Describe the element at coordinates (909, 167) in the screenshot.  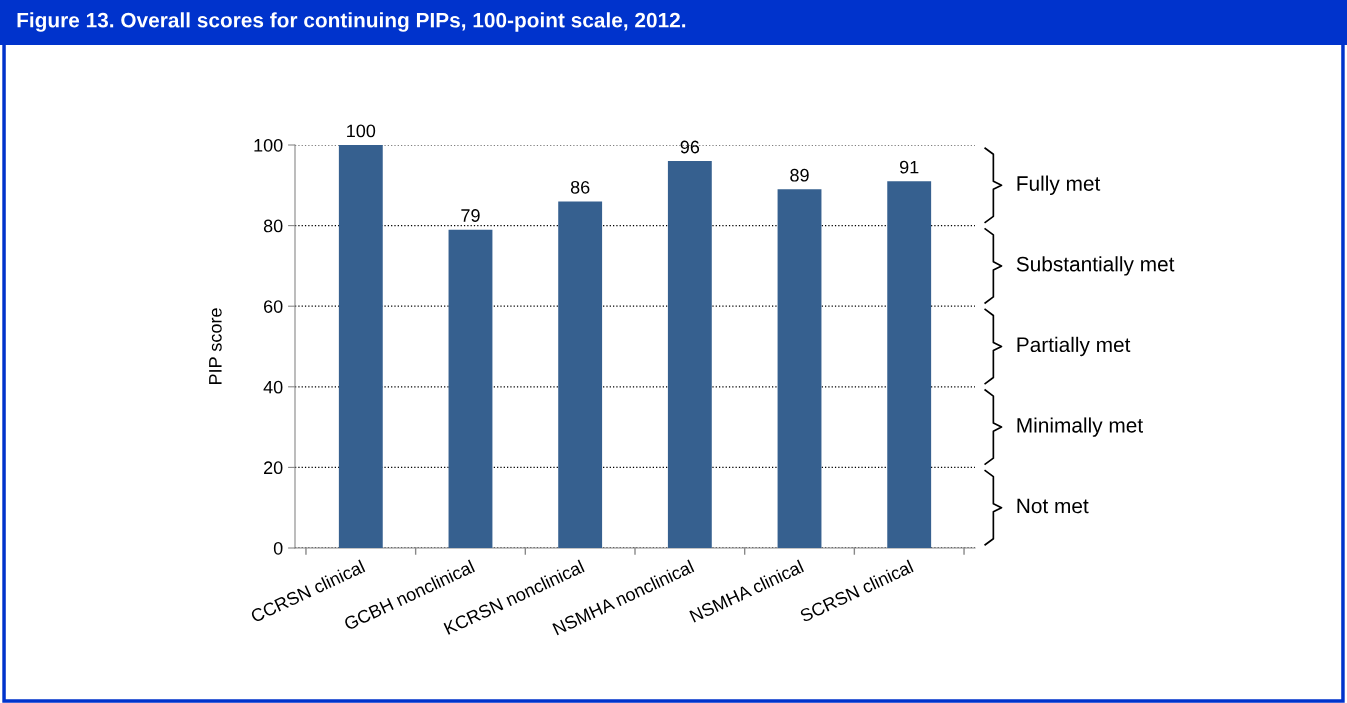
I see `data-label: 91` at that location.